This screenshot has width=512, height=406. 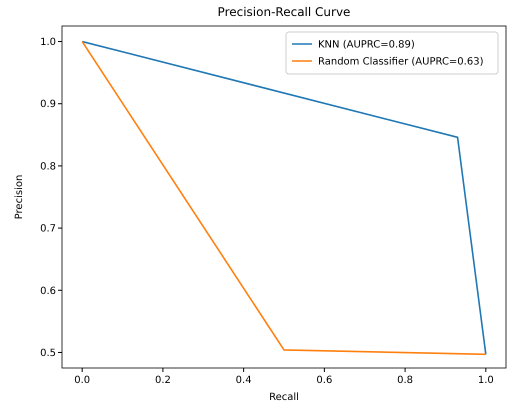 What do you see at coordinates (244, 380) in the screenshot?
I see `x-tick-label: 0.4` at bounding box center [244, 380].